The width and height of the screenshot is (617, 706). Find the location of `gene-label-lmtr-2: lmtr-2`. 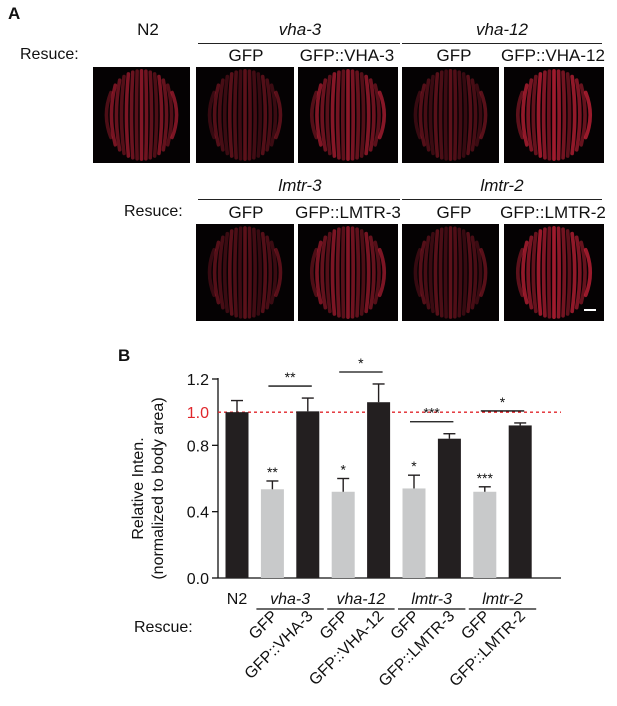

gene-label-lmtr-2: lmtr-2 is located at coordinates (502, 185).